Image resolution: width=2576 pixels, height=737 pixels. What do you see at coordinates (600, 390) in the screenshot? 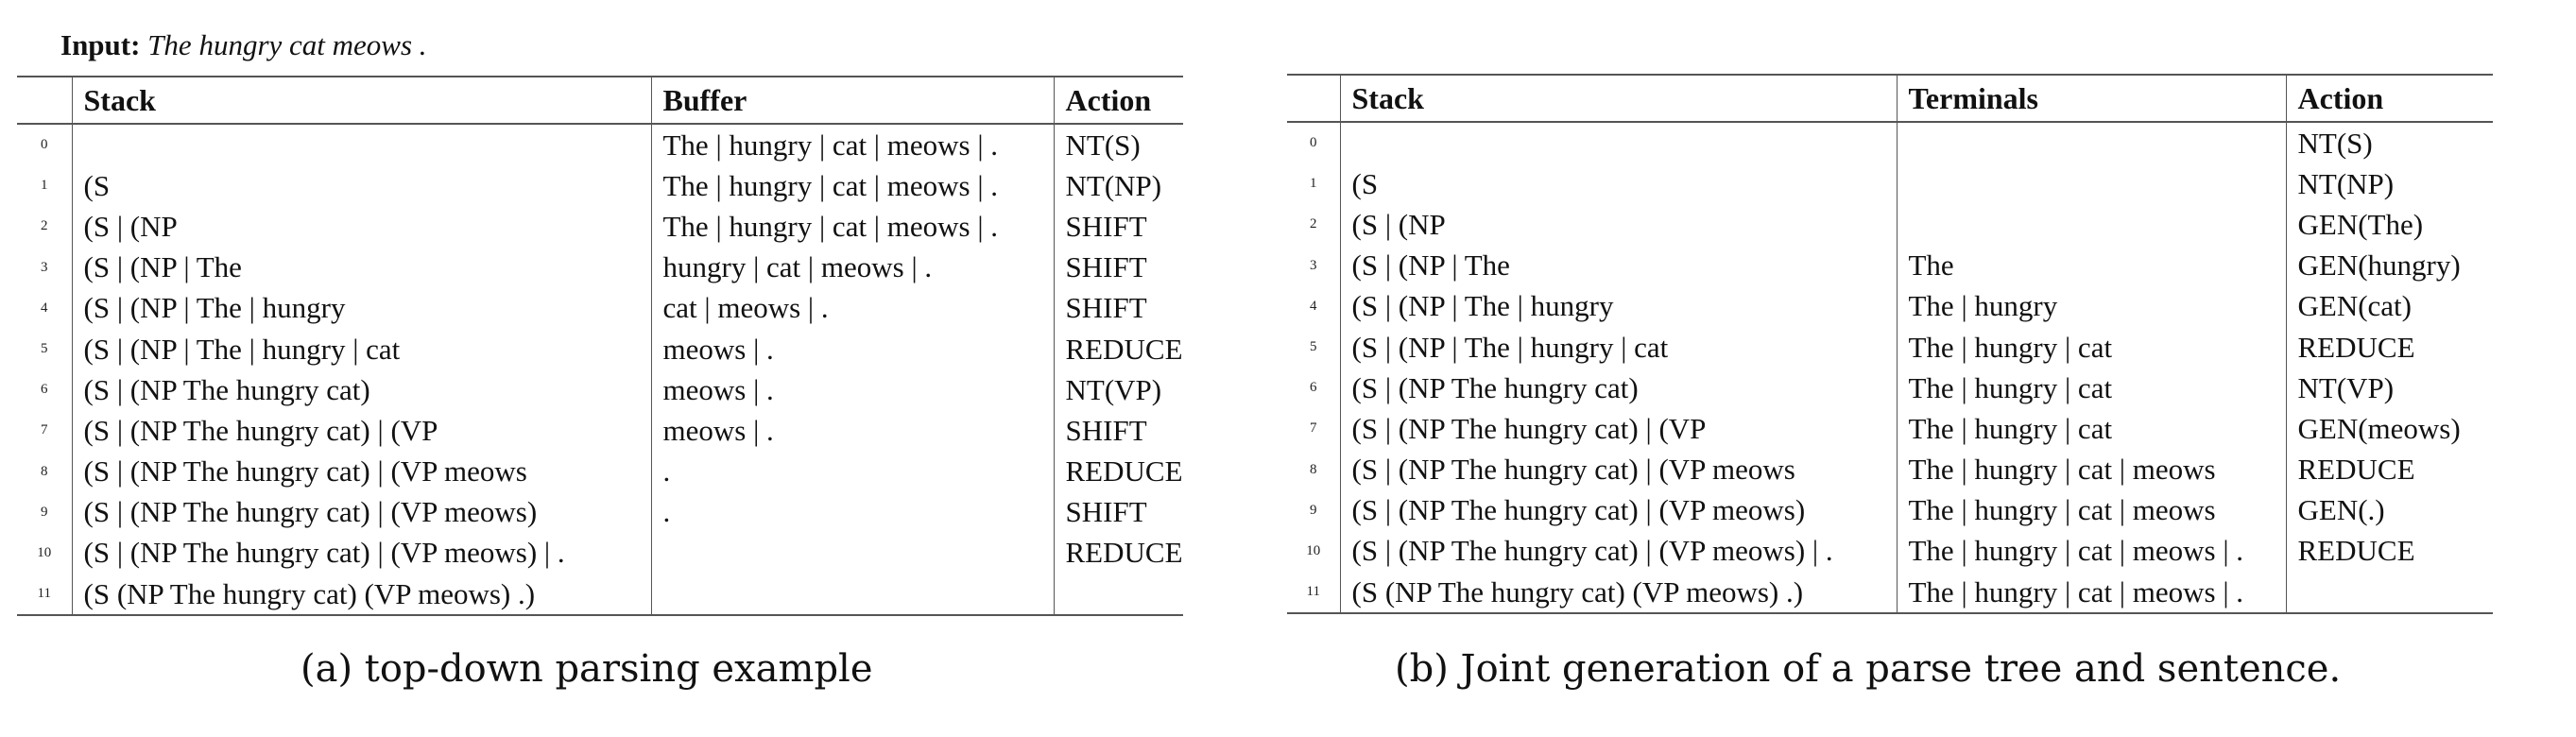
I see `table-row: 6 (S | (NP The hungry cat) meows | . NT(VP)` at bounding box center [600, 390].